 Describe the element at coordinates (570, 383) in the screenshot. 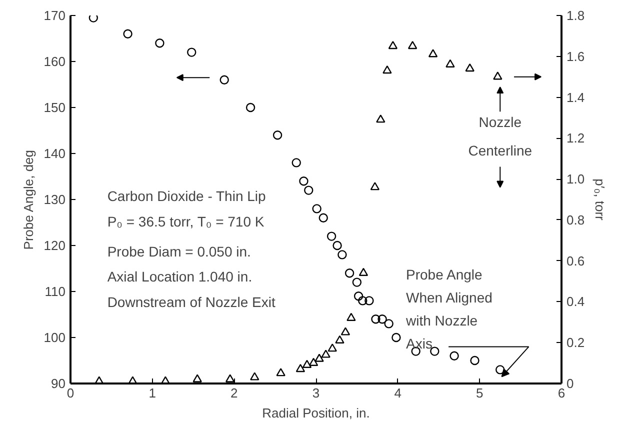

I see `y2-tick-label: 0` at that location.